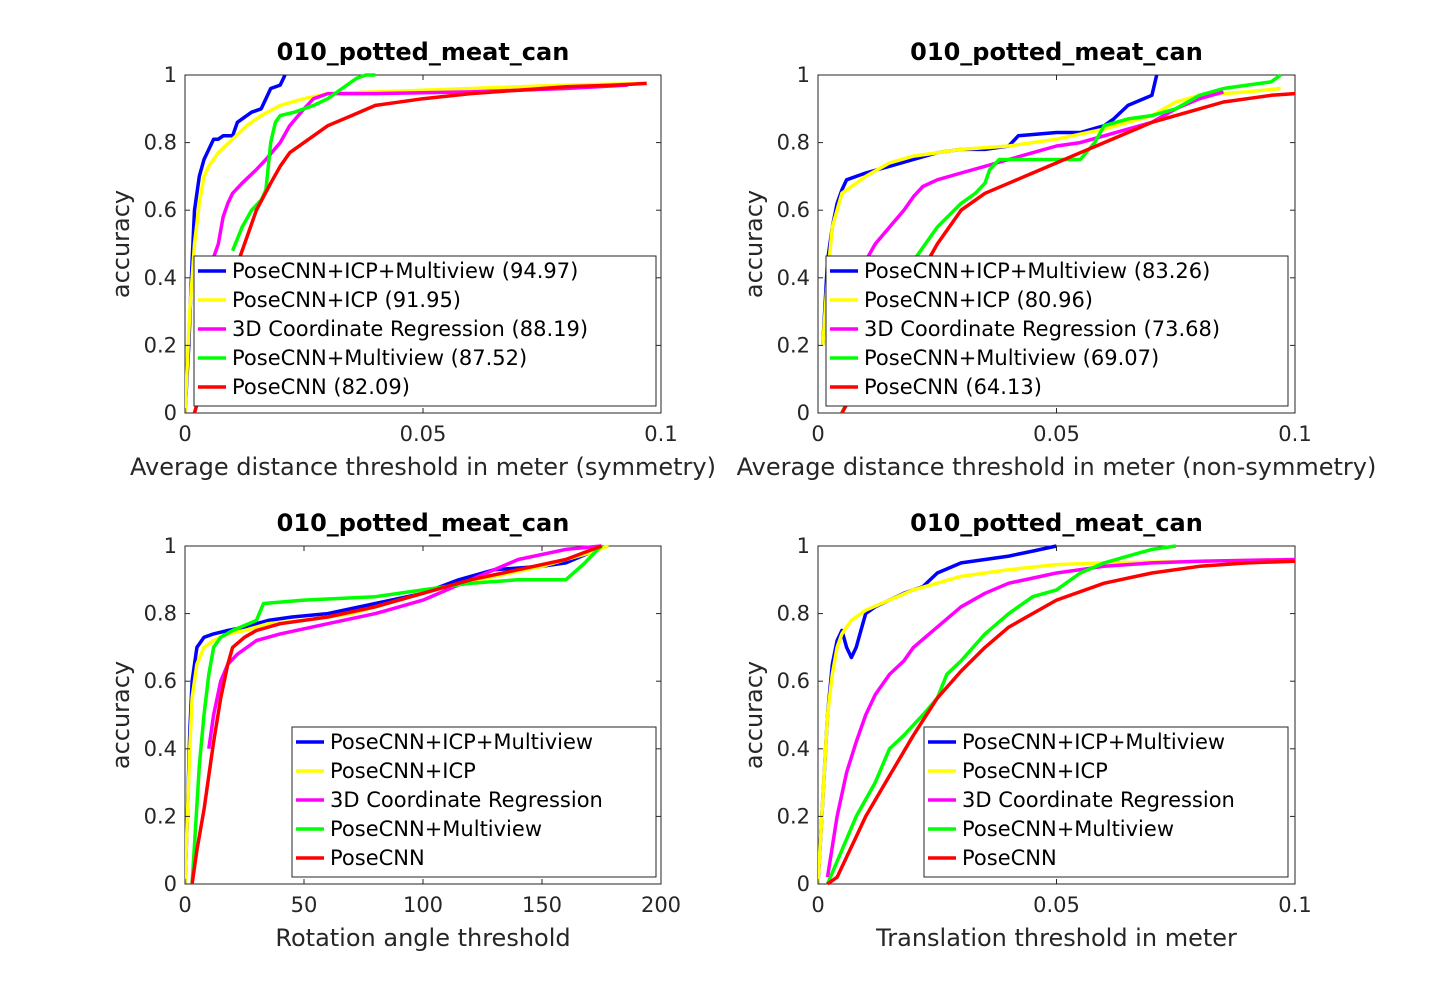 The width and height of the screenshot is (1434, 993). What do you see at coordinates (423, 905) in the screenshot?
I see `x-tick-label: 100` at bounding box center [423, 905].